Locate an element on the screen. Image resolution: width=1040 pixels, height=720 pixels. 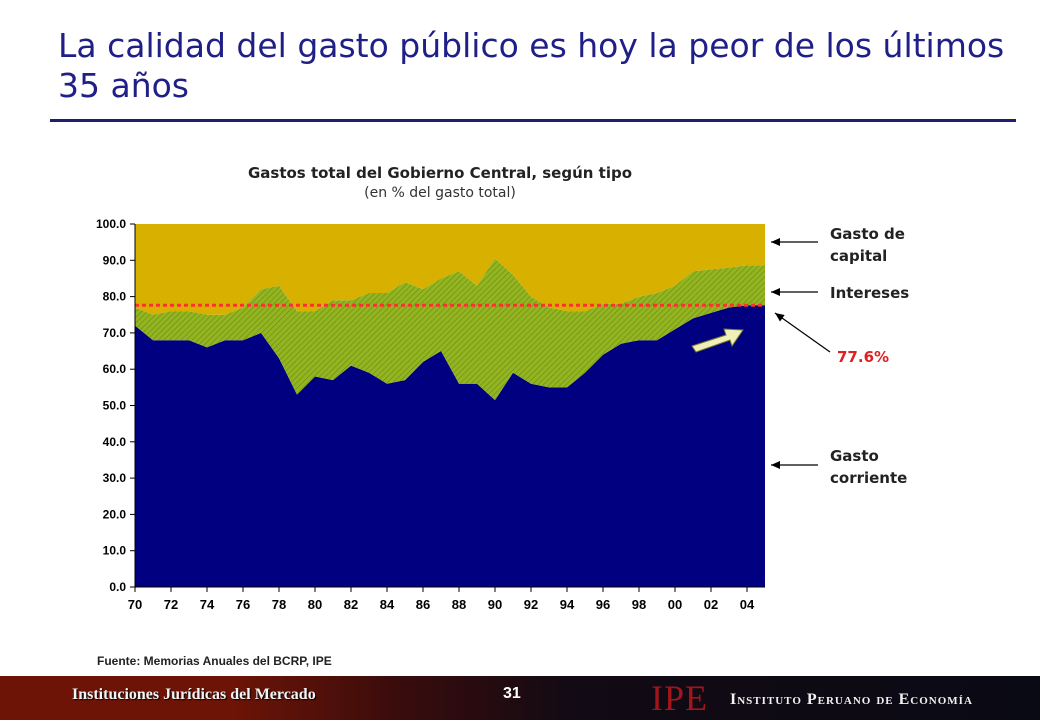
x-tick-label: 74 is located at coordinates (207, 604).